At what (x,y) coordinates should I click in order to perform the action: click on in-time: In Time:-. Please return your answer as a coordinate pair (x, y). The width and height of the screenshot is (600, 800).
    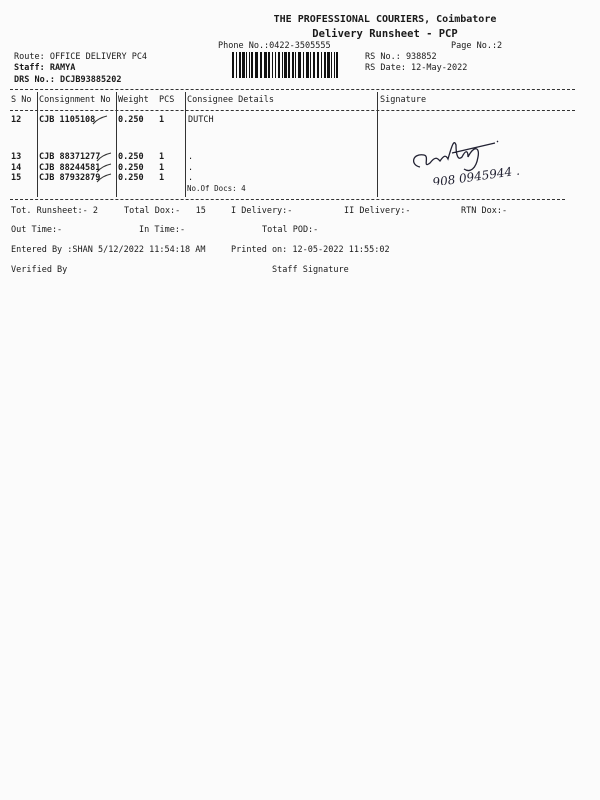
    Looking at the image, I should click on (162, 230).